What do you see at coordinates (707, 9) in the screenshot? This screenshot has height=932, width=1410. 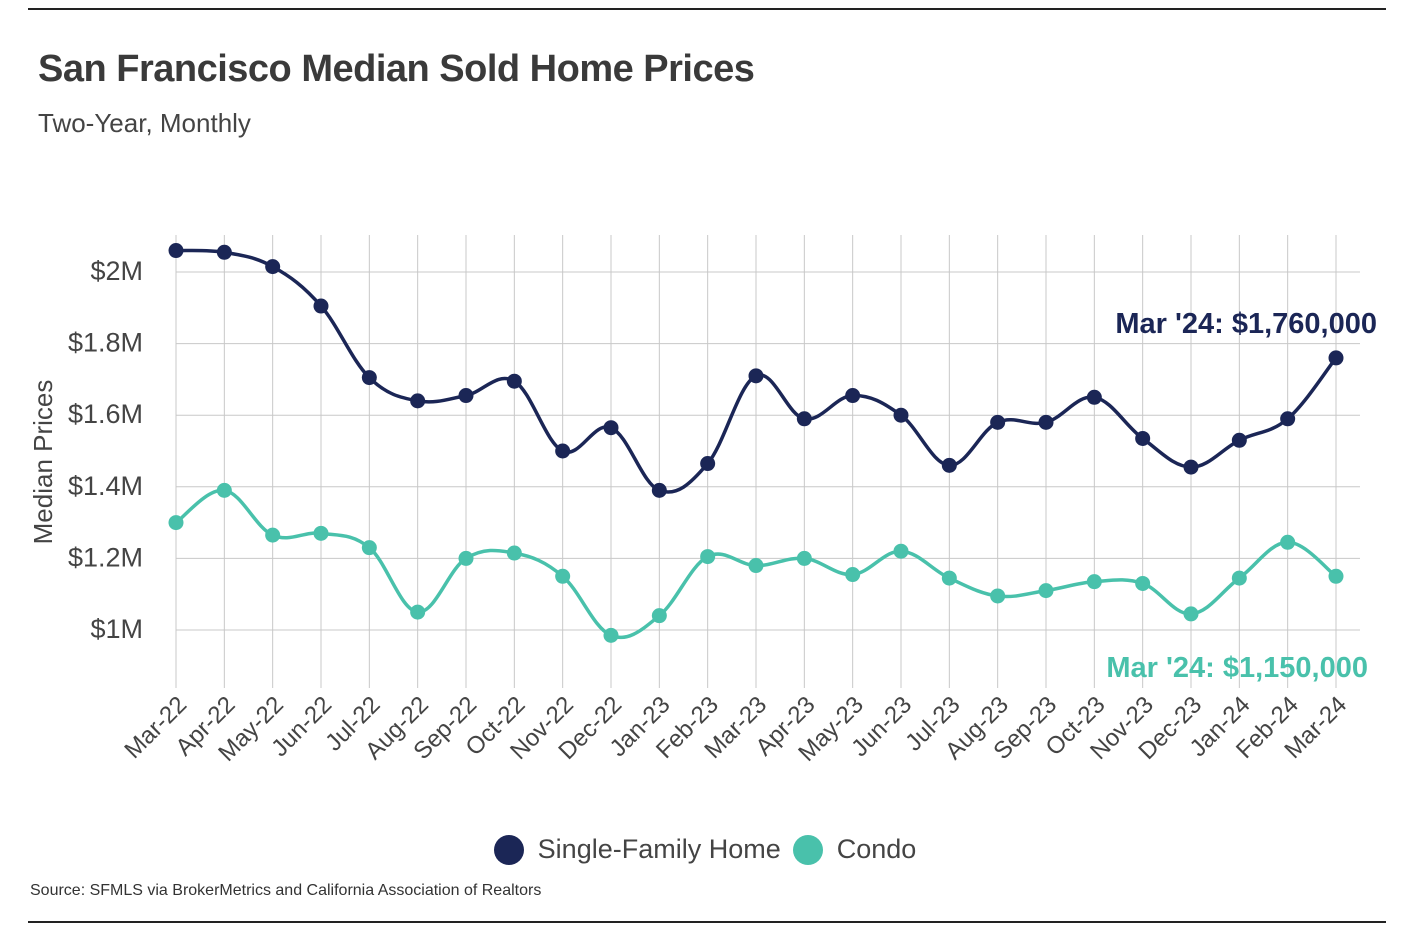 I see `top-rule` at bounding box center [707, 9].